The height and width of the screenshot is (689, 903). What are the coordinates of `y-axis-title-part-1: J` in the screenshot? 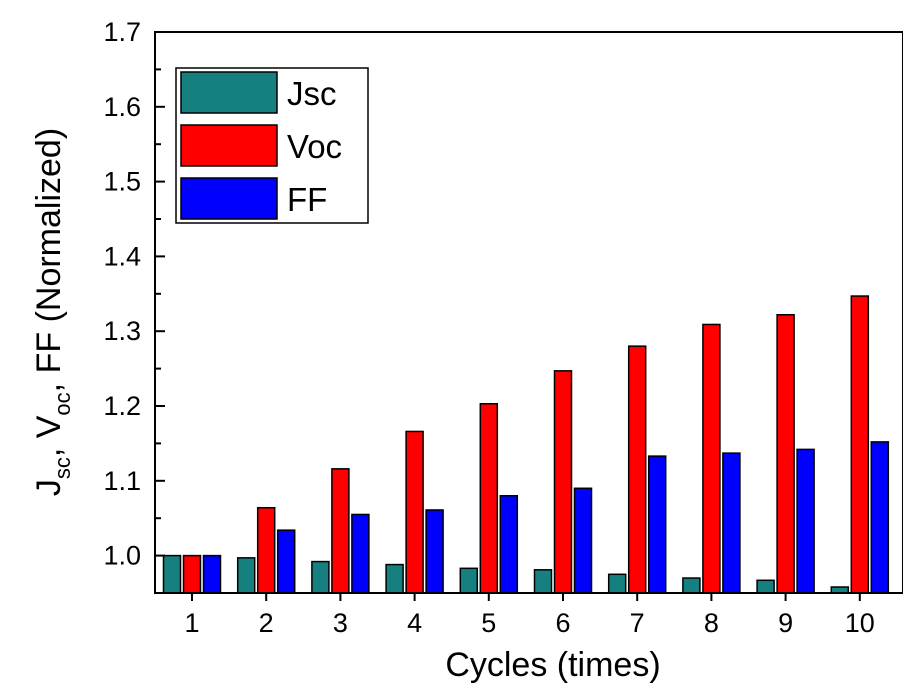 It's located at (49, 487).